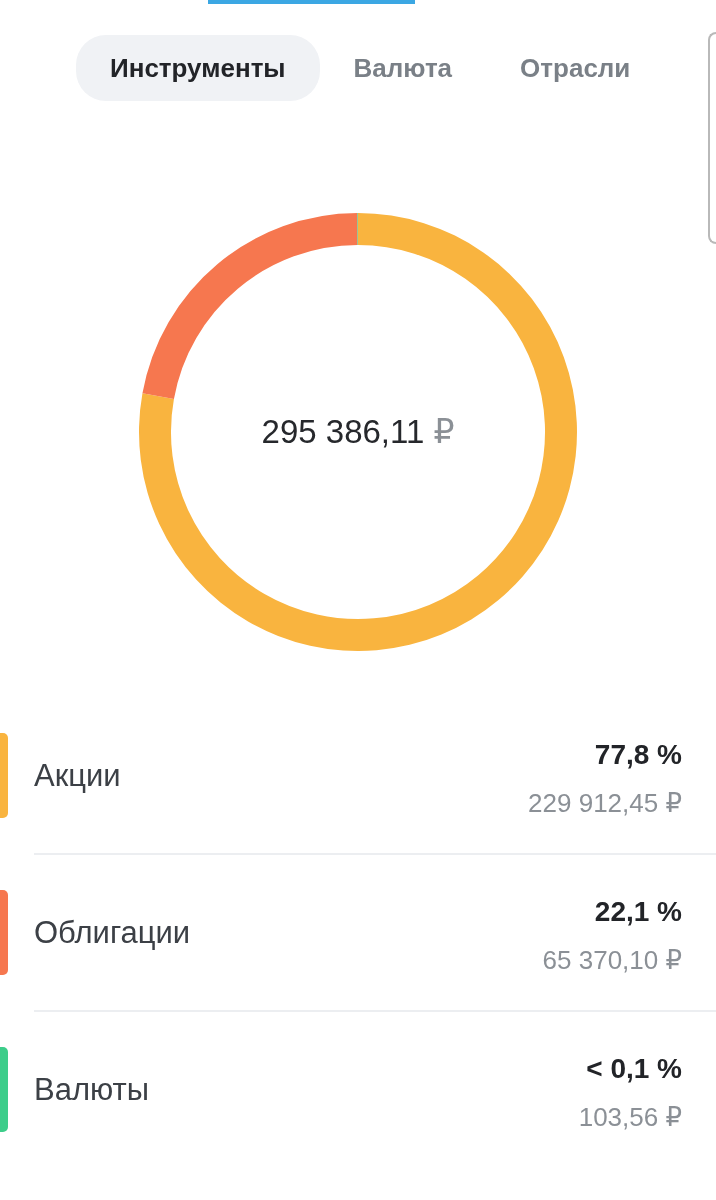 The image size is (716, 1200). I want to click on tab: Отрасли, so click(575, 68).